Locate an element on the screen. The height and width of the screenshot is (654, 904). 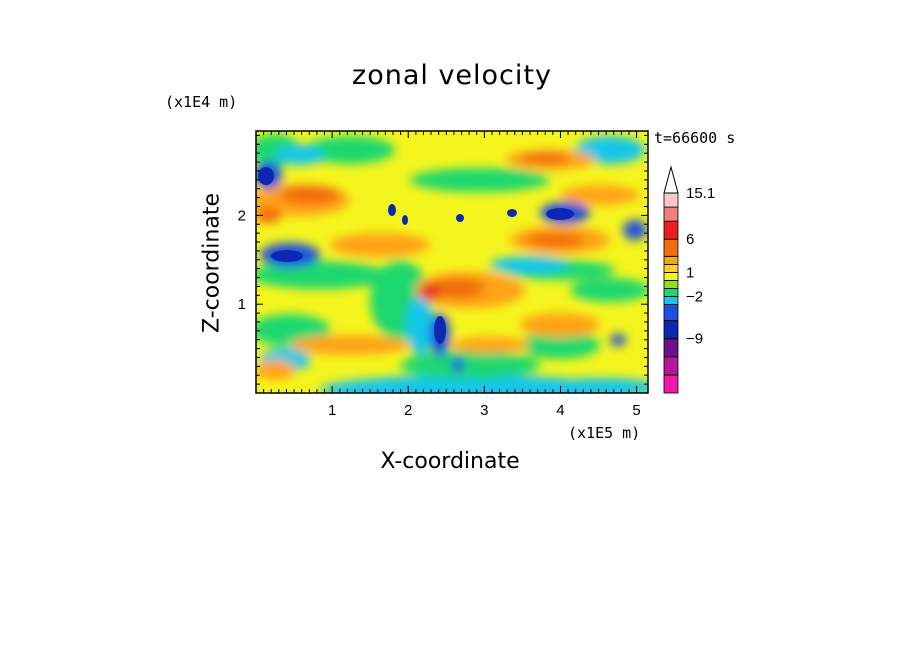
y-tick-label: 2 is located at coordinates (242, 215).